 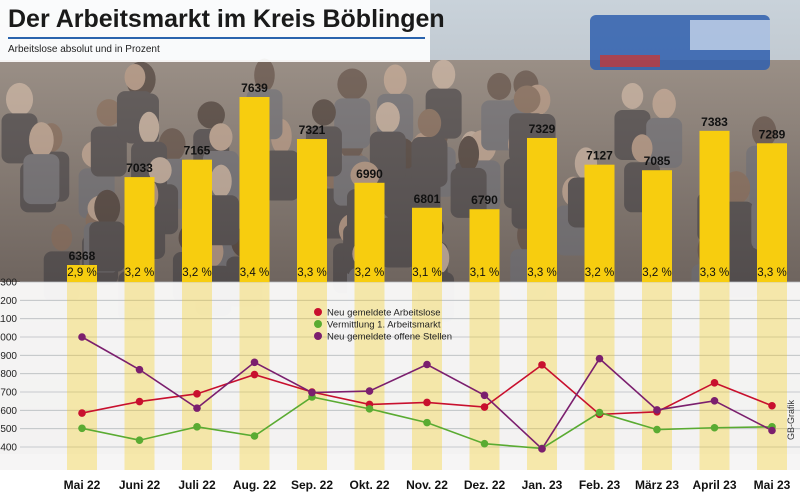 I want to click on x-tick-label: März 23, so click(x=657, y=485).